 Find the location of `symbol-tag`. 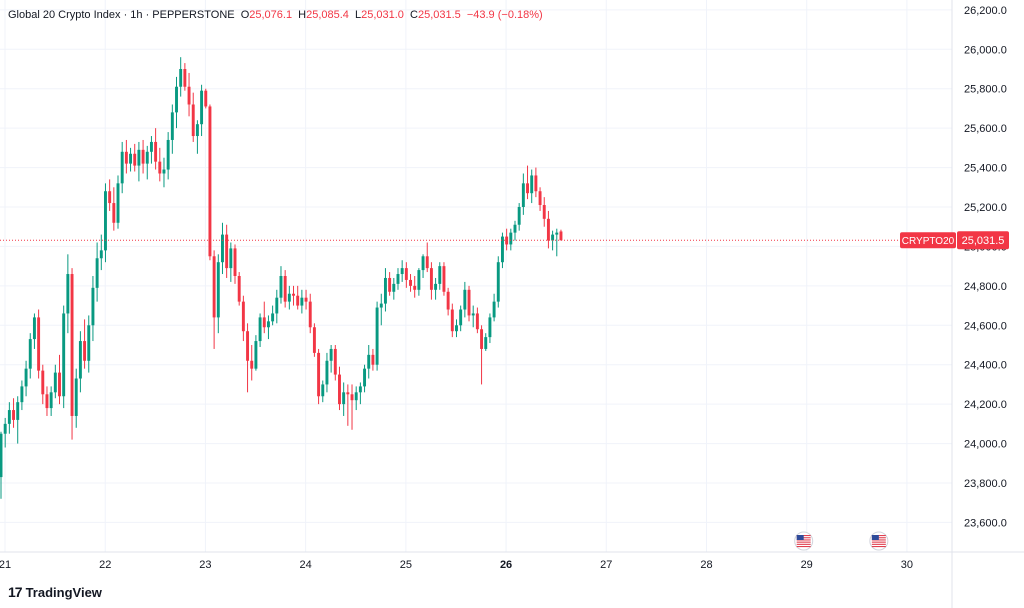

symbol-tag is located at coordinates (928, 240).